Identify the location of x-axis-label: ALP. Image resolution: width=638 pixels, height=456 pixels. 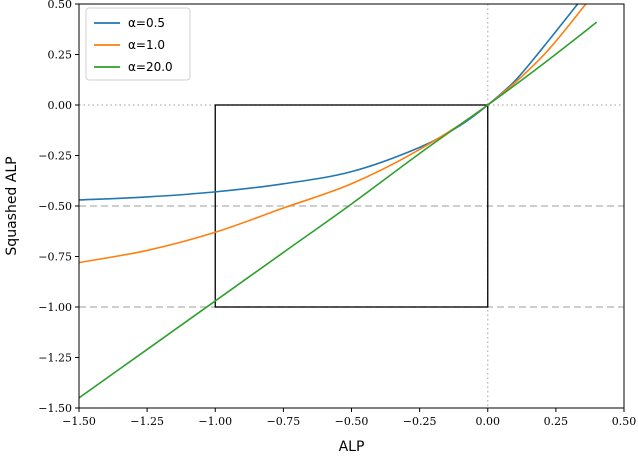
(352, 447).